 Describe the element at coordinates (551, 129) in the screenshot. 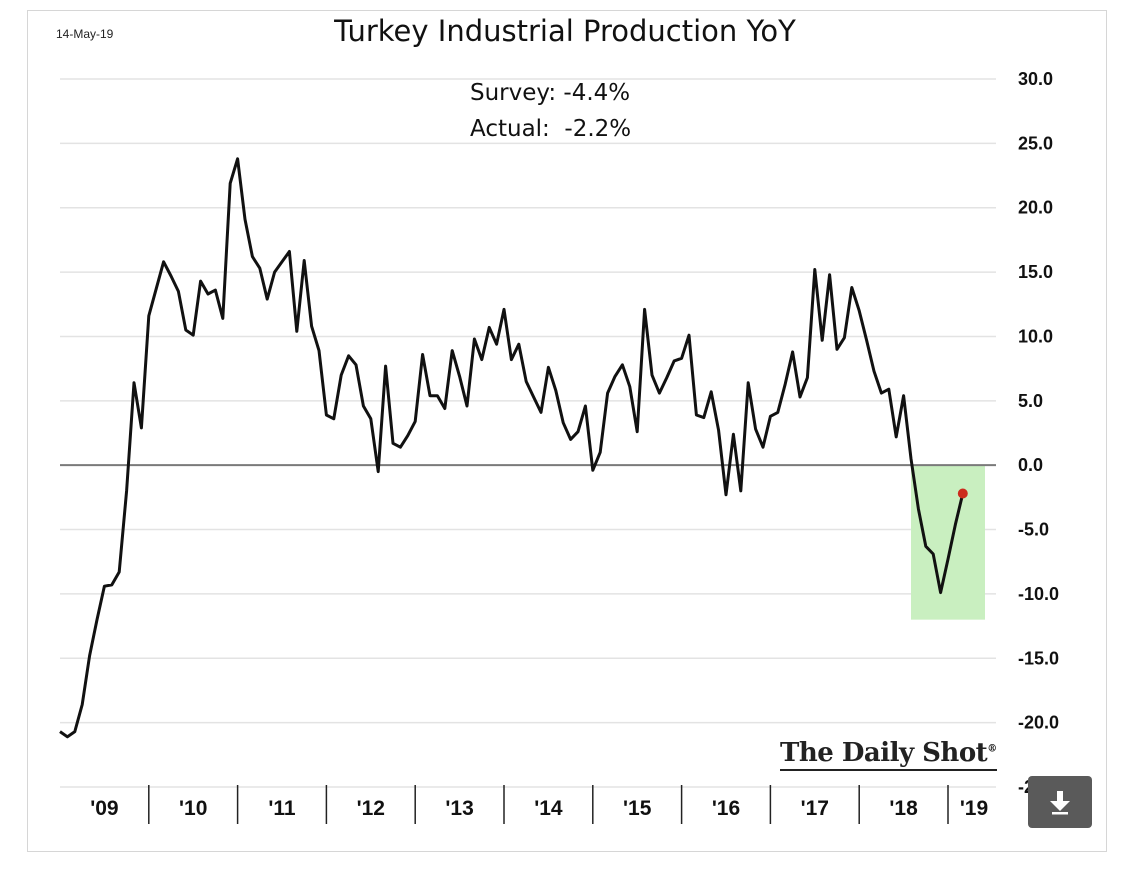

I see `actual-annotation: Actual: -2.2%` at that location.